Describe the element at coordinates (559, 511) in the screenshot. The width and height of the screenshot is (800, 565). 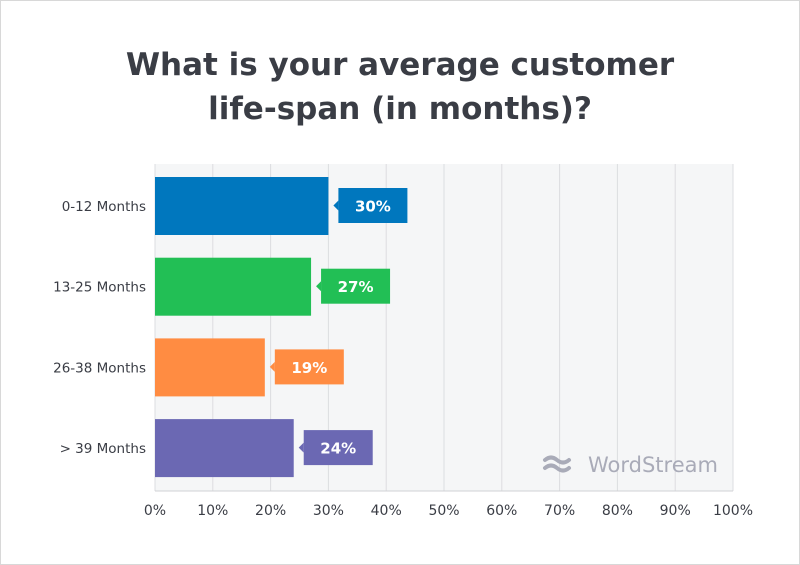
I see `x-tick-label: 70%` at that location.